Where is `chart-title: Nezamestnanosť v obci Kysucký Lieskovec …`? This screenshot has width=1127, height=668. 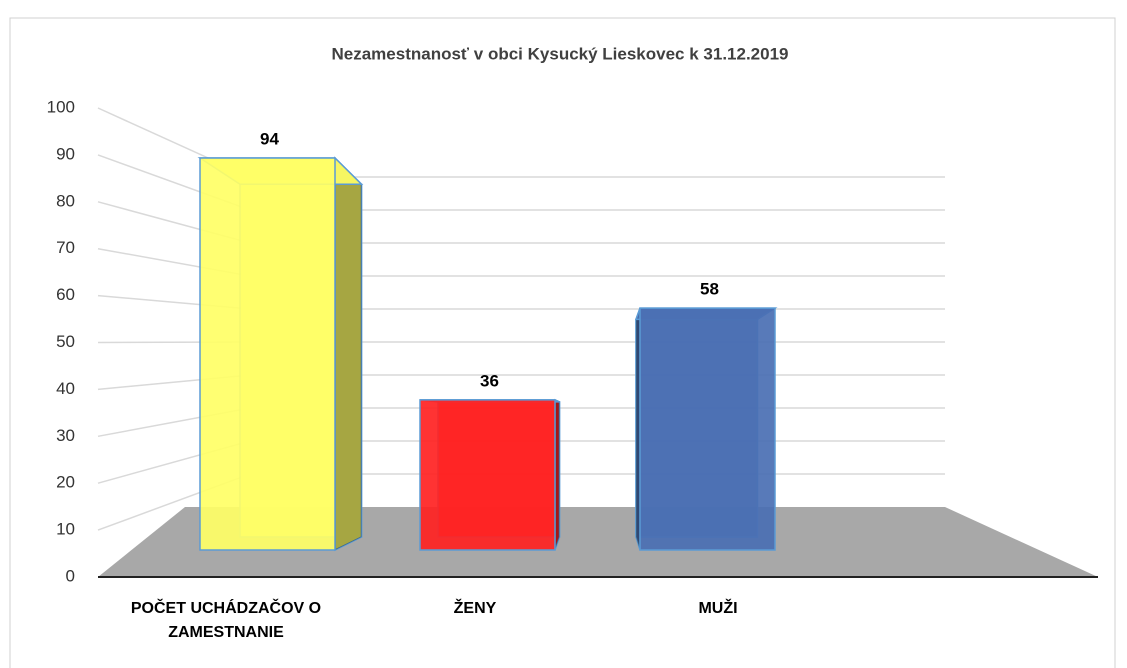 chart-title: Nezamestnanosť v obci Kysucký Lieskovec … is located at coordinates (559, 53).